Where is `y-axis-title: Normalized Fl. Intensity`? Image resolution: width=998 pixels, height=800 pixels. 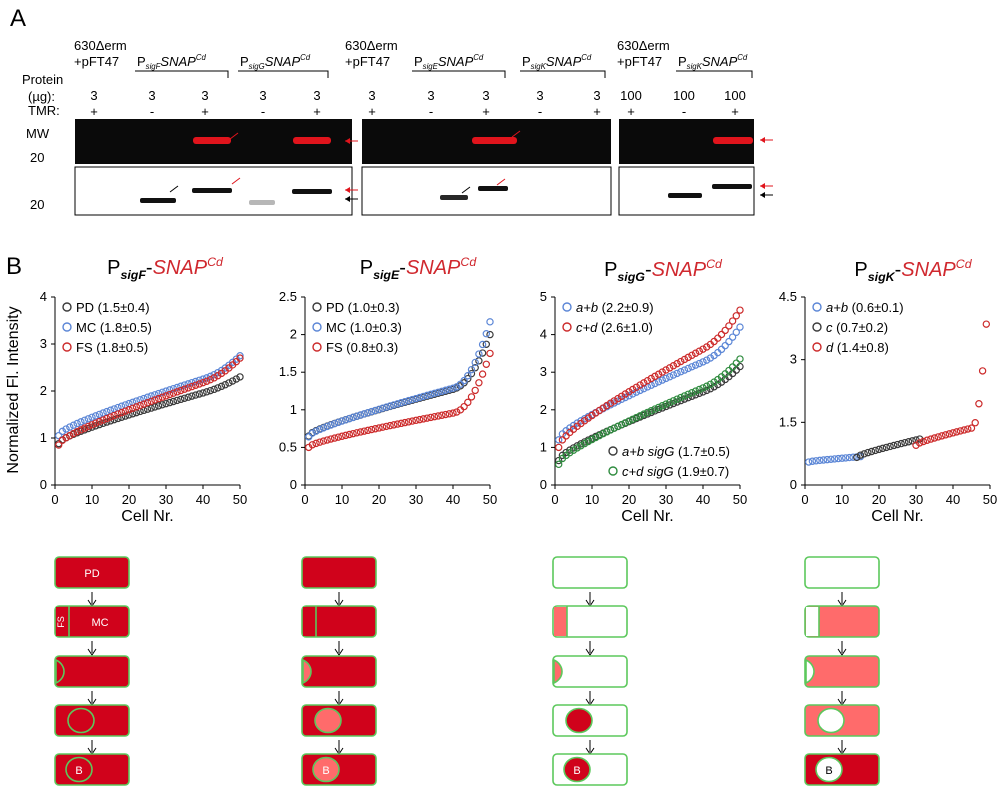
y-axis-title: Normalized Fl. Intensity is located at coordinates (13, 389).